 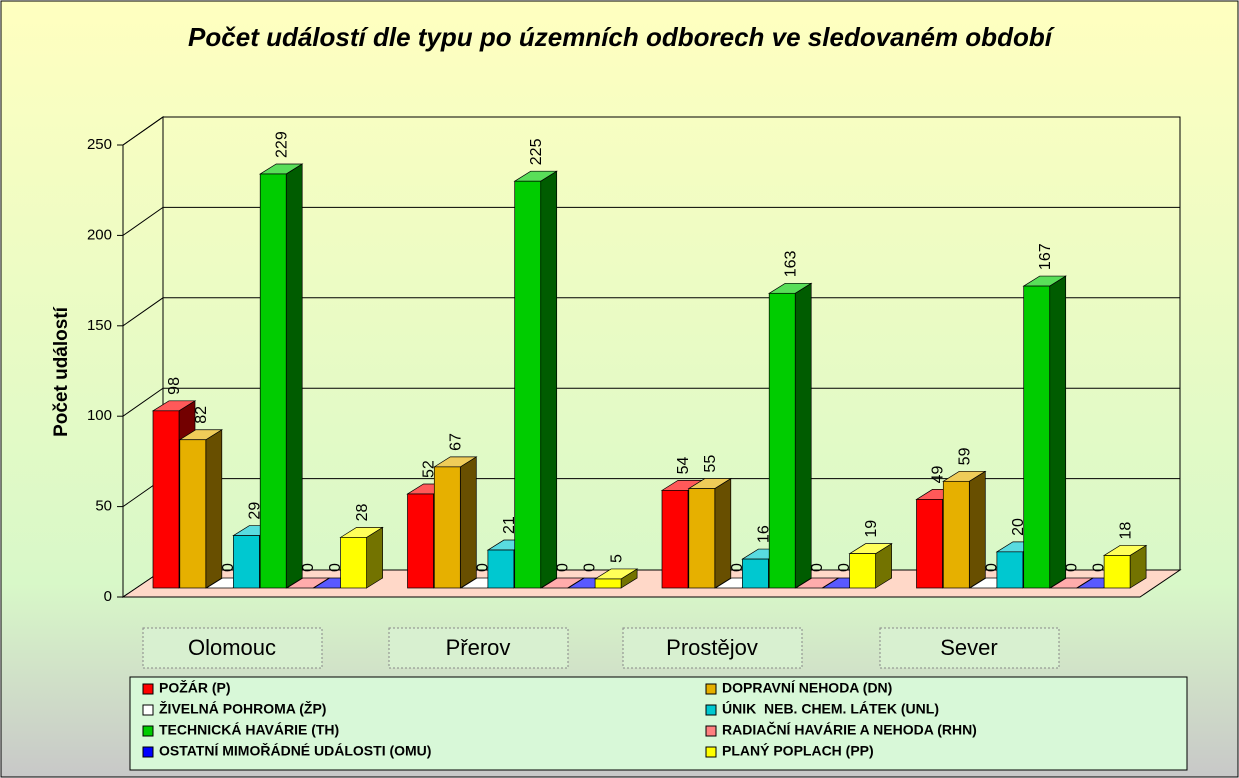 What do you see at coordinates (871, 529) in the screenshot?
I see `data-label: 19` at bounding box center [871, 529].